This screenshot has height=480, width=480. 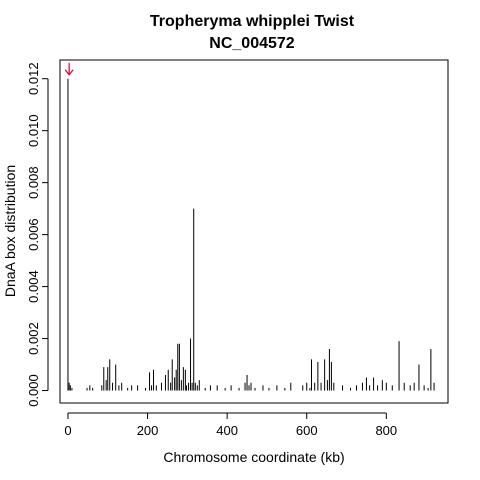 I want to click on y-tick-label: 0.002, so click(x=33, y=338).